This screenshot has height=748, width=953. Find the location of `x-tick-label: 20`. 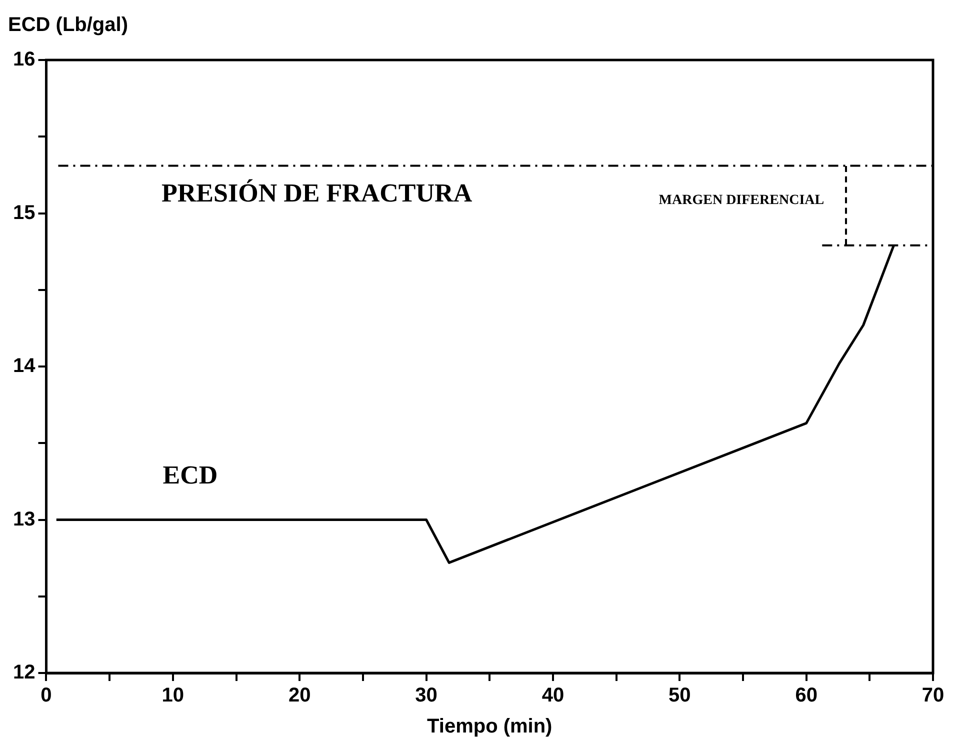

x-tick-label: 20 is located at coordinates (299, 695).